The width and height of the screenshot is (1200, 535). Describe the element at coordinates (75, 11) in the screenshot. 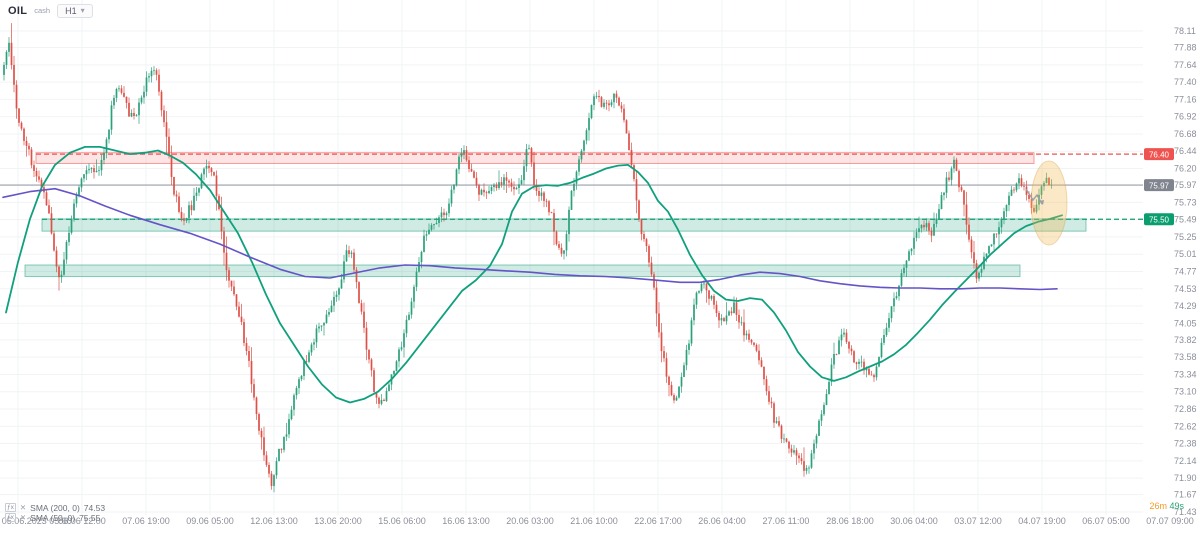

I see `timeframe-dropdown: H1 ▾` at that location.